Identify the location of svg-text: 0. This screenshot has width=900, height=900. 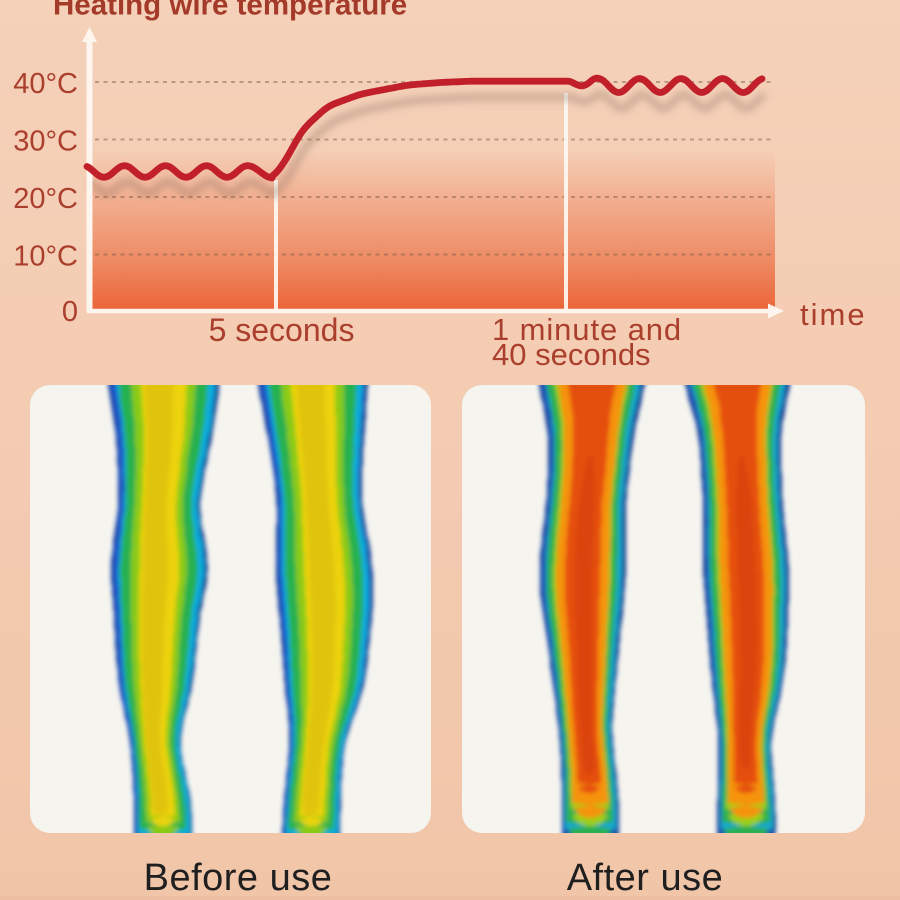
(70, 312).